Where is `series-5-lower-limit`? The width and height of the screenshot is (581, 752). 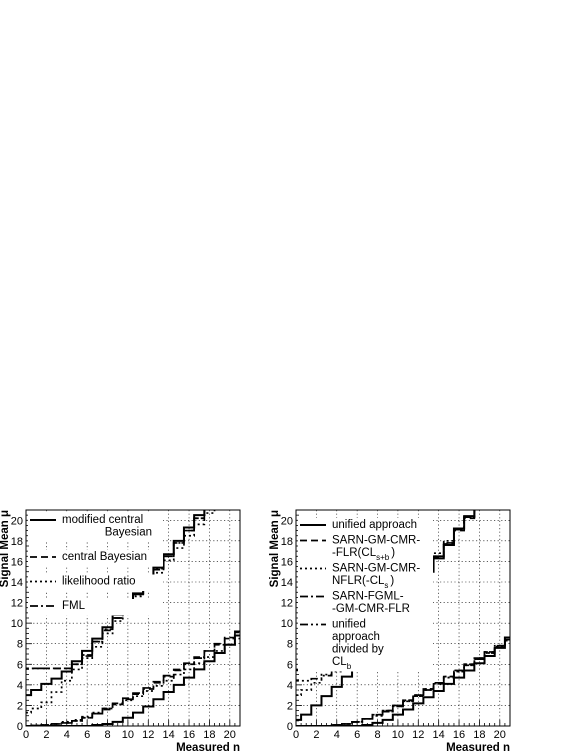 series-5-lower-limit is located at coordinates (403, 682).